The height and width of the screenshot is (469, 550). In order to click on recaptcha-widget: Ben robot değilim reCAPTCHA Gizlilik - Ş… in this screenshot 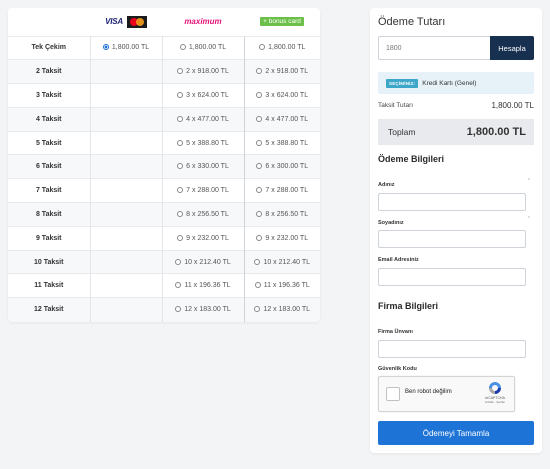, I will do `click(446, 394)`.